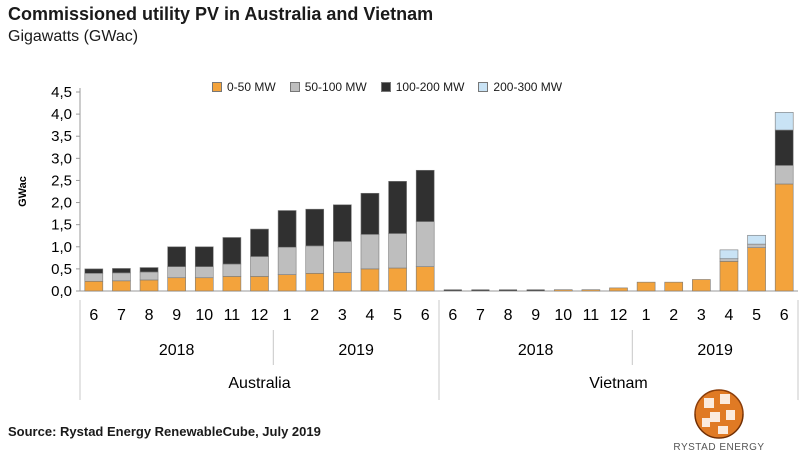 The height and width of the screenshot is (457, 800). I want to click on x-tick-label: 7, so click(121, 315).